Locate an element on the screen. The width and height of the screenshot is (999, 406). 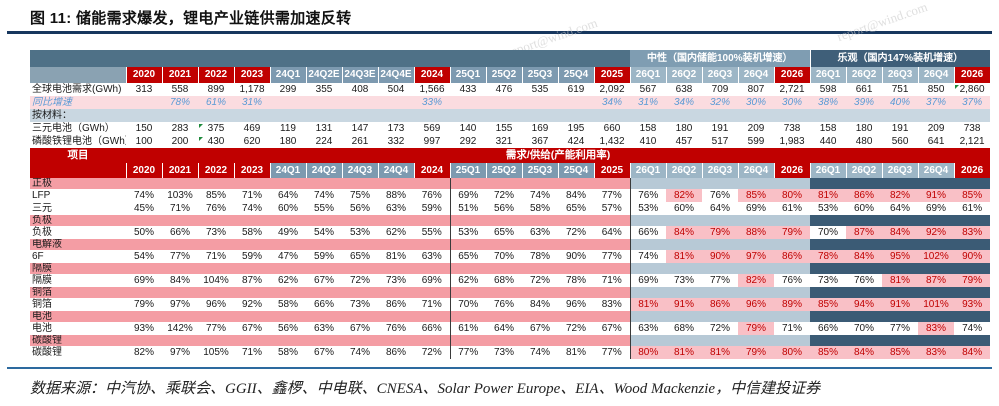
demand-label-header is located at coordinates (78, 75).